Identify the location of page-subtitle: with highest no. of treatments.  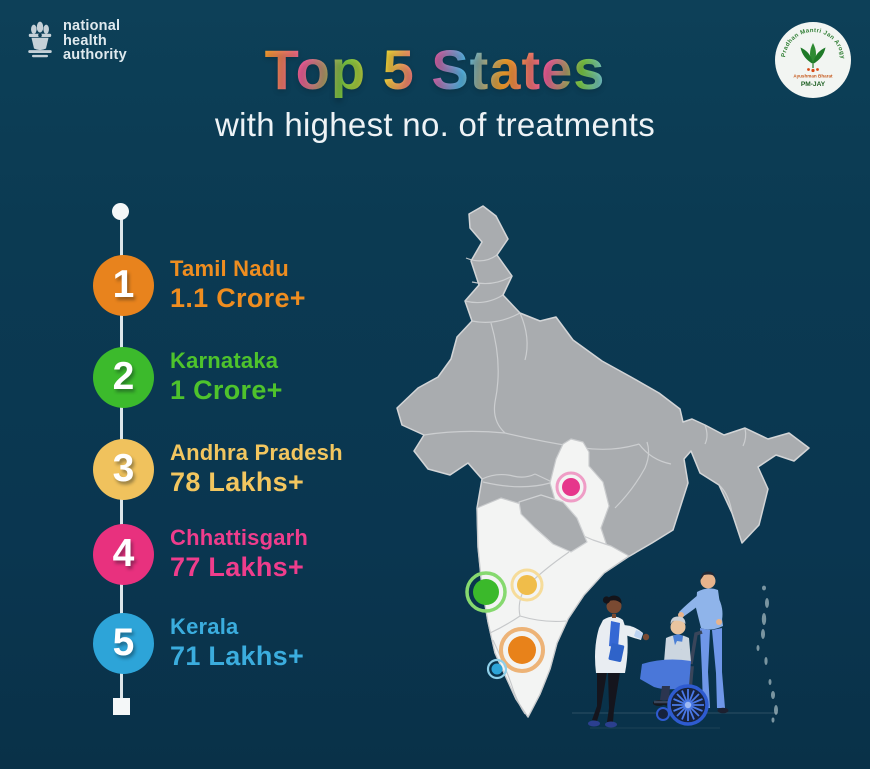
(435, 124).